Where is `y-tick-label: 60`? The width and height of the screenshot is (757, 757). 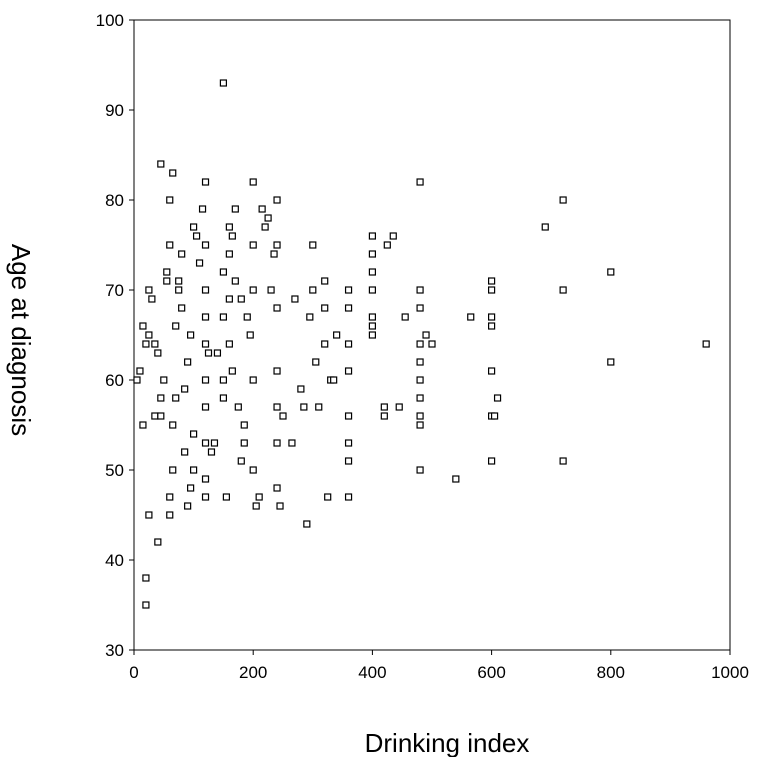
y-tick-label: 60 is located at coordinates (114, 380).